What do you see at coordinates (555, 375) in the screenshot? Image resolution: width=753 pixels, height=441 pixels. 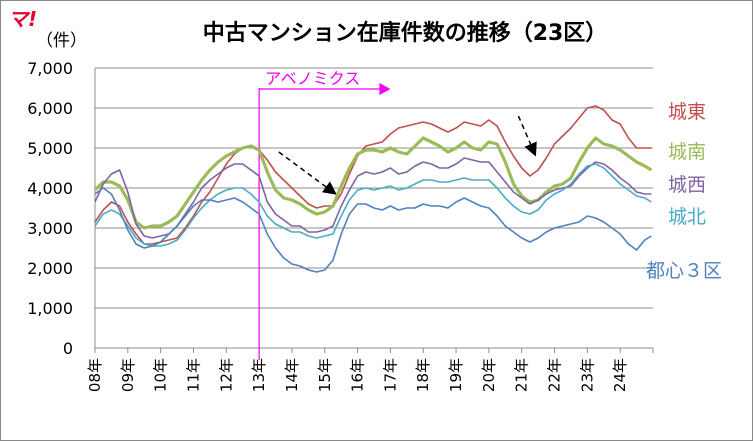 I see `x-tick-label: 22年` at bounding box center [555, 375].